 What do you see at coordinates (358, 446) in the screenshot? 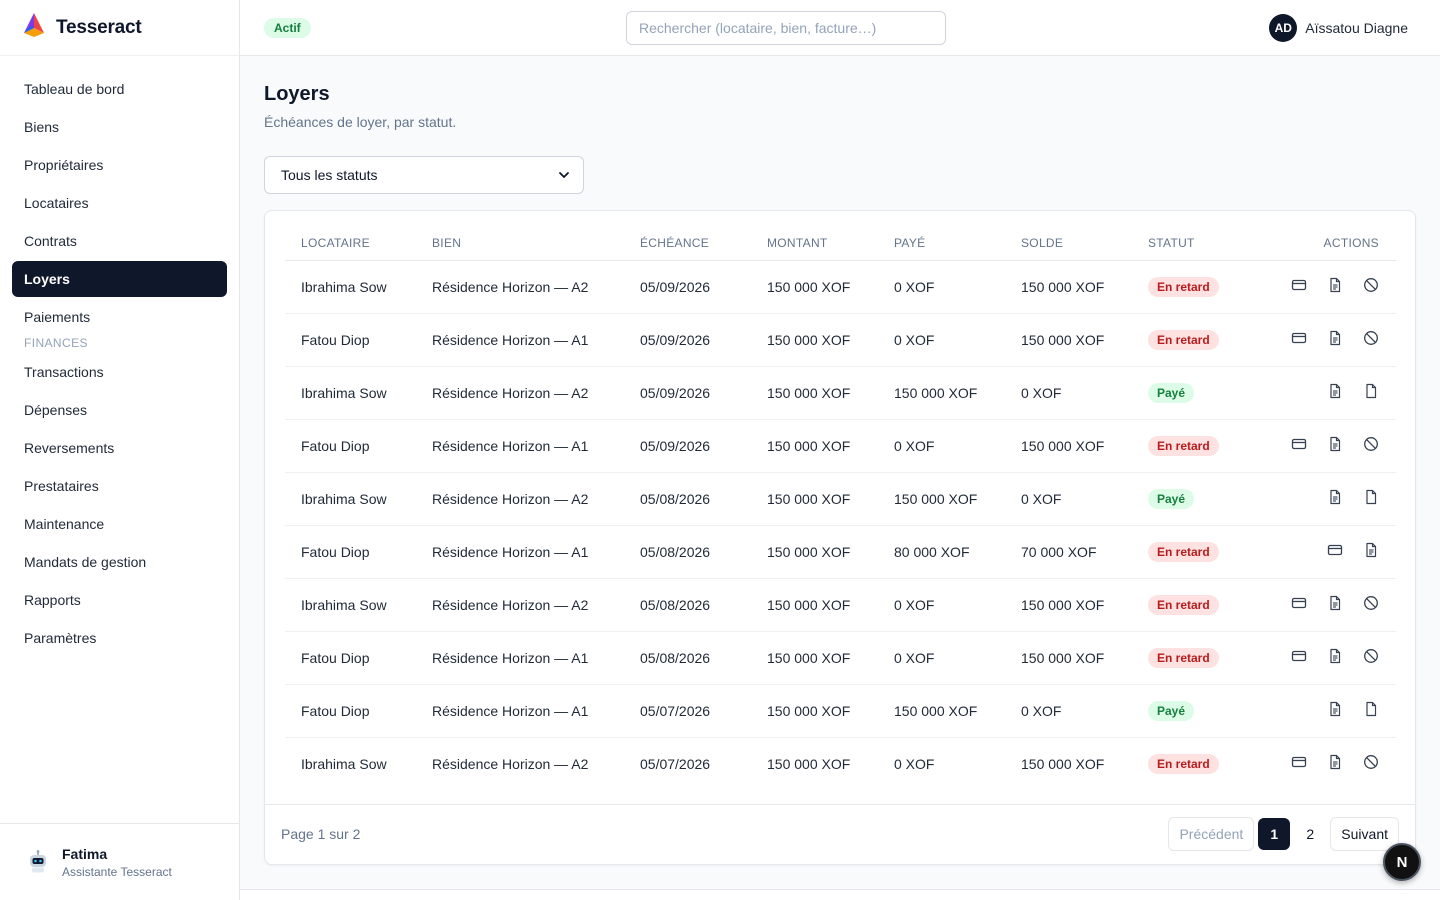
I see `cell-tenant: Fatou Diop` at bounding box center [358, 446].